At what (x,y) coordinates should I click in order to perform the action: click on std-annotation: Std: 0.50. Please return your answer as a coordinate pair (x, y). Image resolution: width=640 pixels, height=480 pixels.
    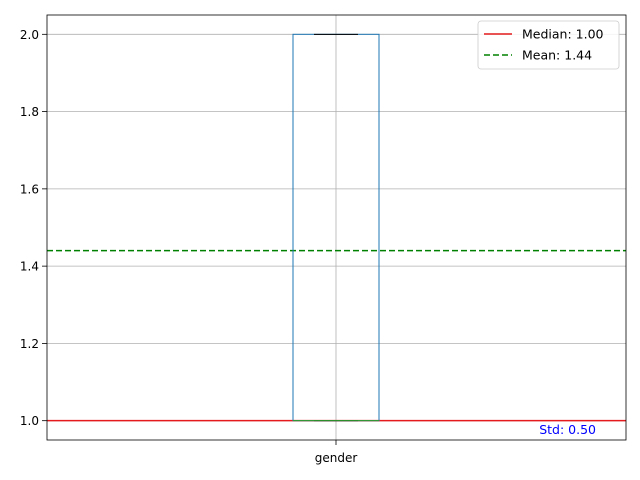
    Looking at the image, I should click on (567, 429).